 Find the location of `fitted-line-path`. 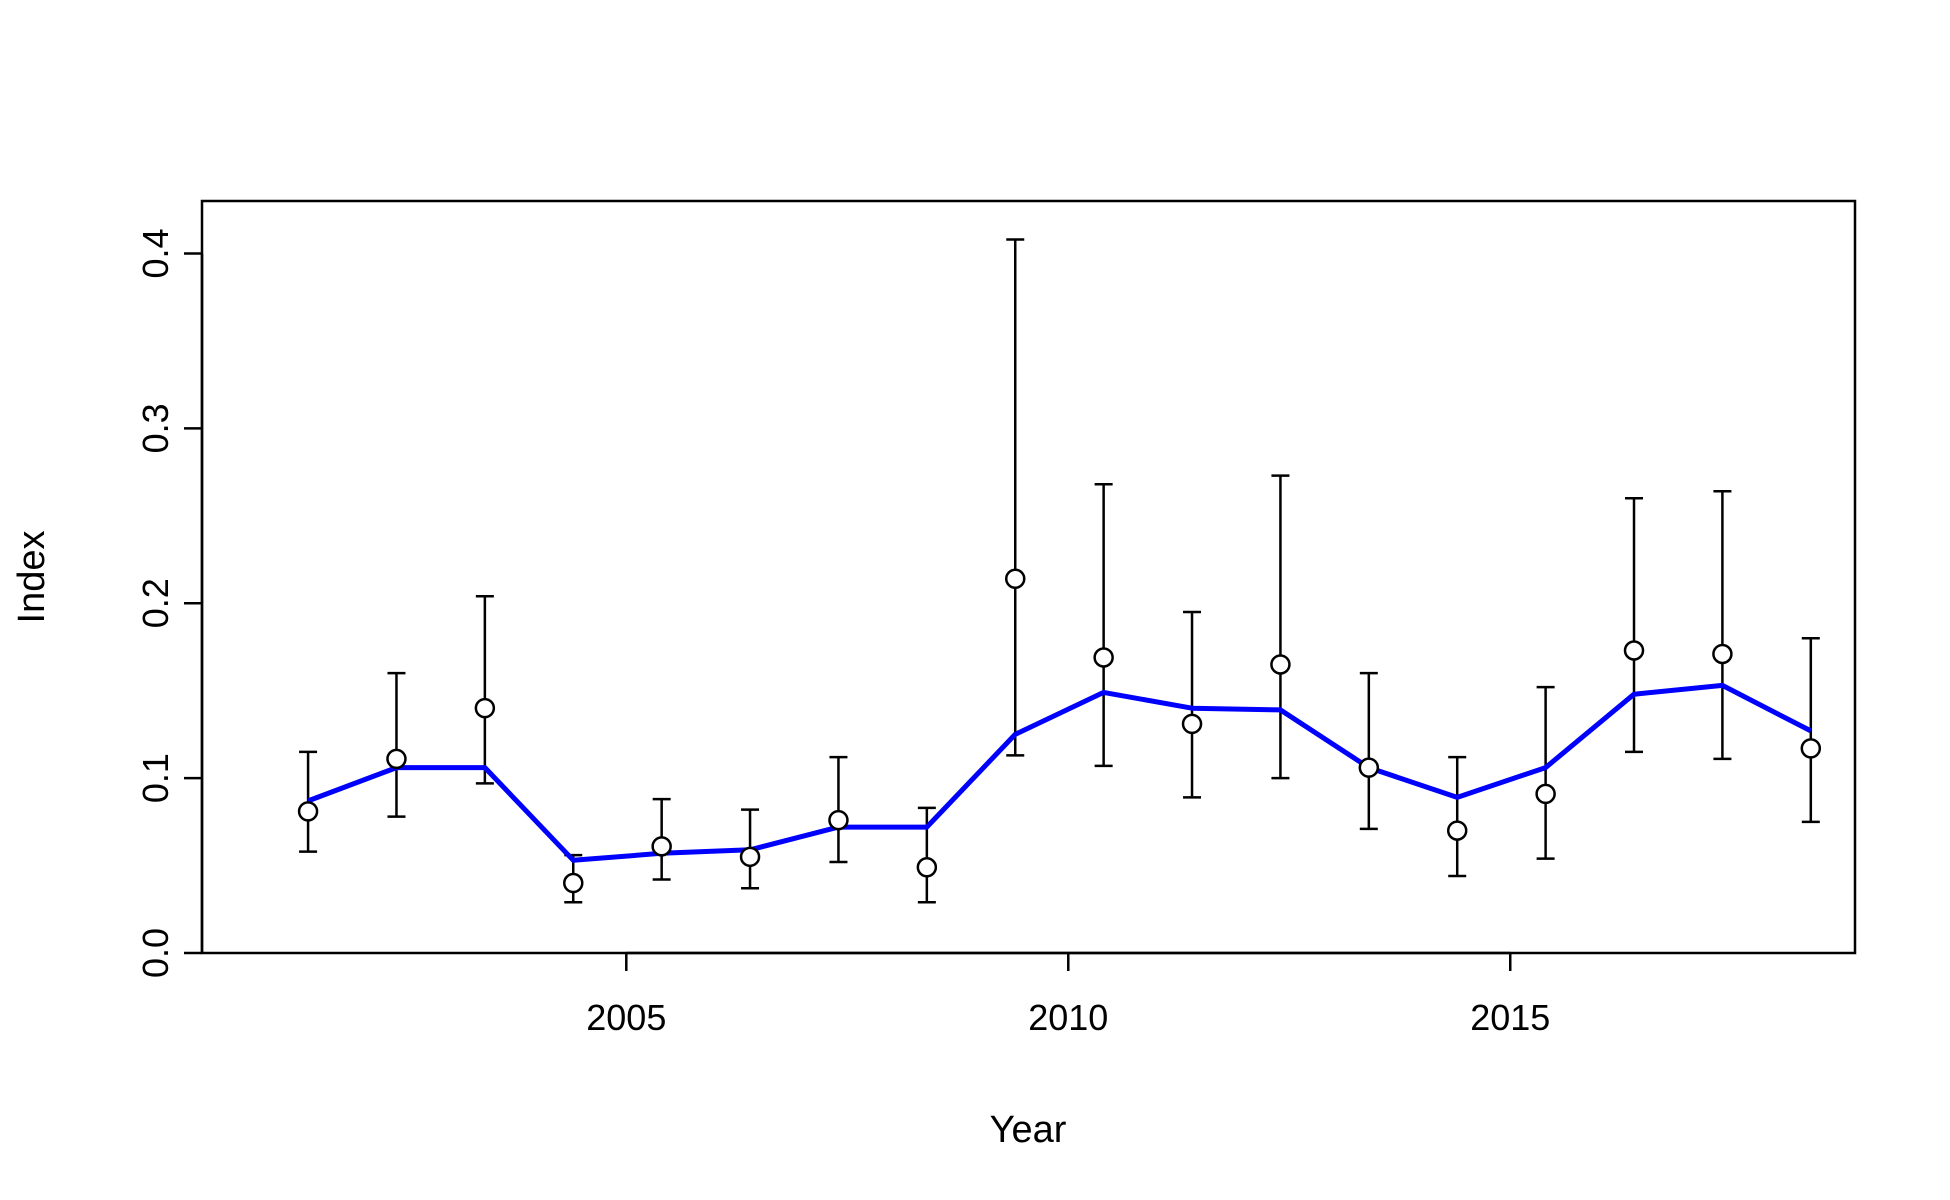

fitted-line-path is located at coordinates (1059, 772).